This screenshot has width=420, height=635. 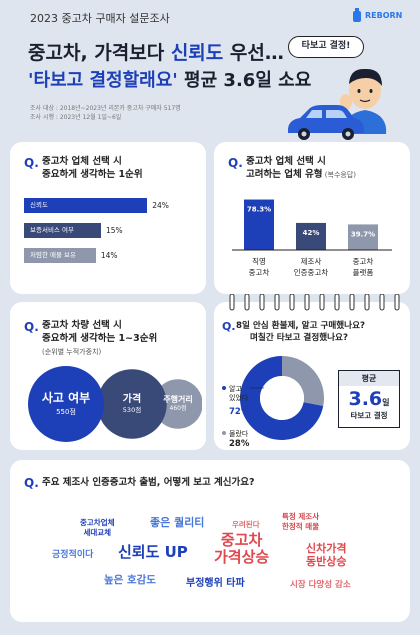 I want to click on q1-title: 중고차 업체 선택 시 중요하게 생각하는 1순위, so click(x=92, y=168).